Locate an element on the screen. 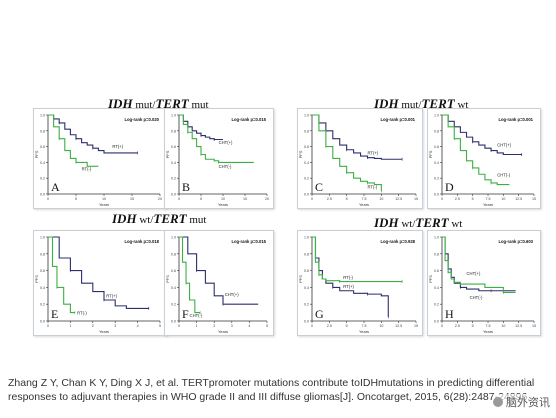  panel-letter: A is located at coordinates (55, 187).